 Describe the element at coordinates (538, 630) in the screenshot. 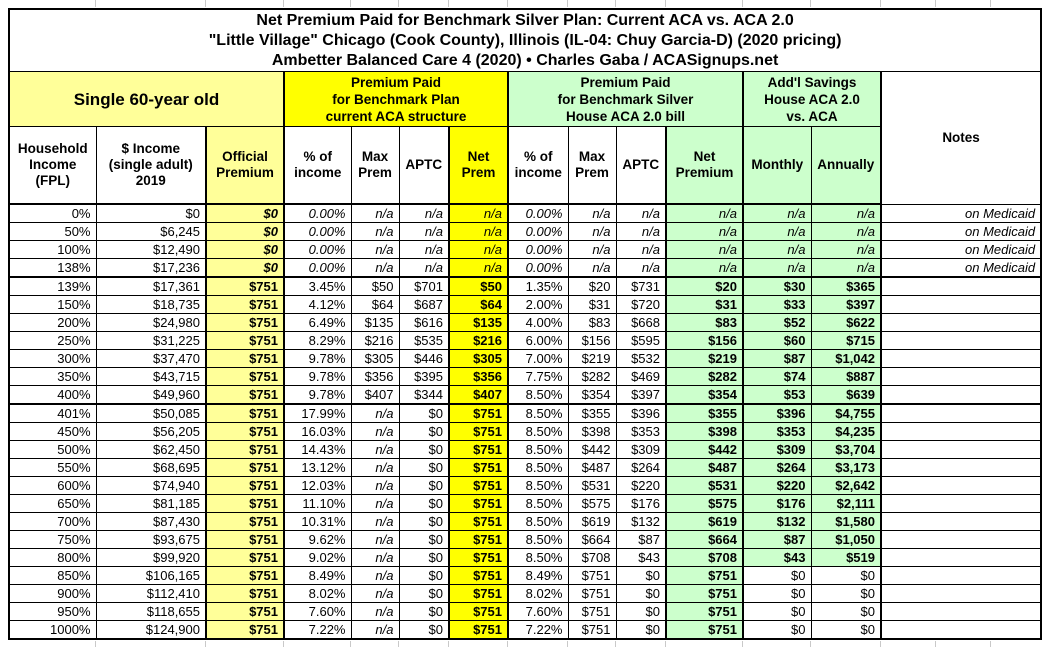

I see `aca2-pct-cell: 7.22%` at that location.